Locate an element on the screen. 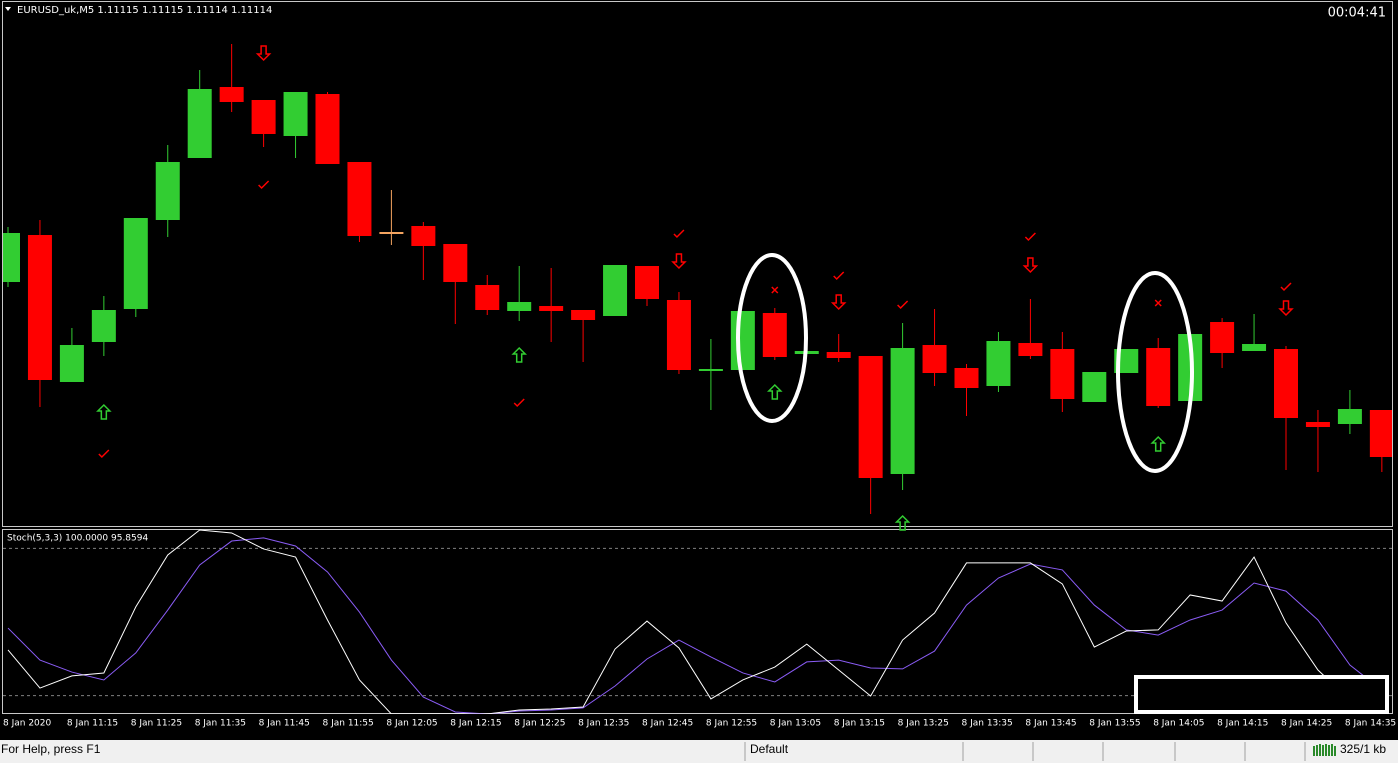  overlay-box is located at coordinates (1261, 694).